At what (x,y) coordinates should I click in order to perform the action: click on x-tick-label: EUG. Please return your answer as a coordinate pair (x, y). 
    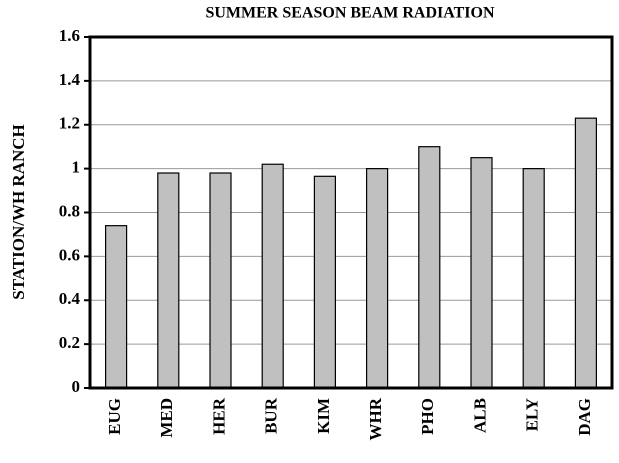
    Looking at the image, I should click on (114, 416).